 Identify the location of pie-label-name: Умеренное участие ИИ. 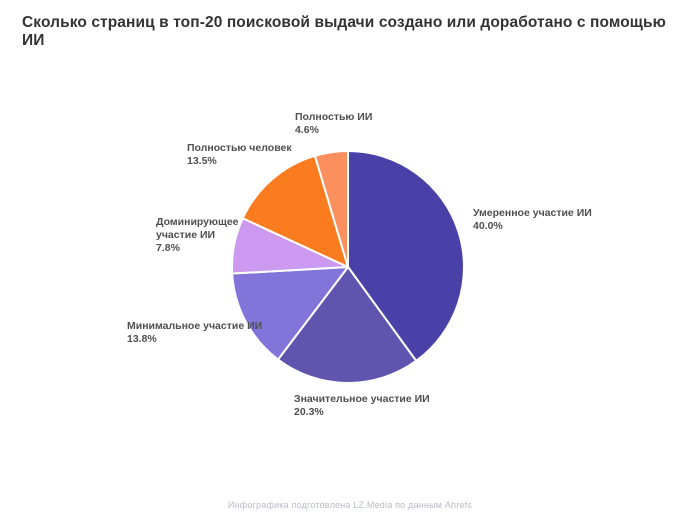
(532, 213).